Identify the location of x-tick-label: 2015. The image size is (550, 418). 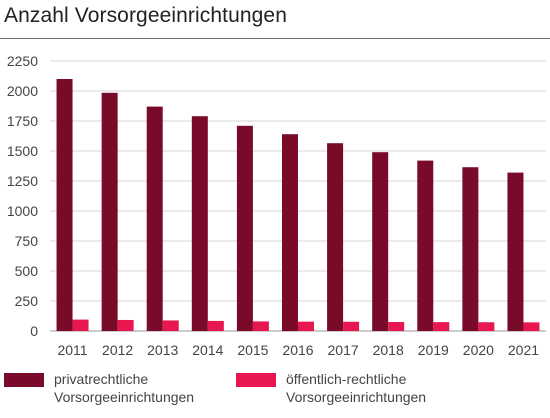
(252, 350).